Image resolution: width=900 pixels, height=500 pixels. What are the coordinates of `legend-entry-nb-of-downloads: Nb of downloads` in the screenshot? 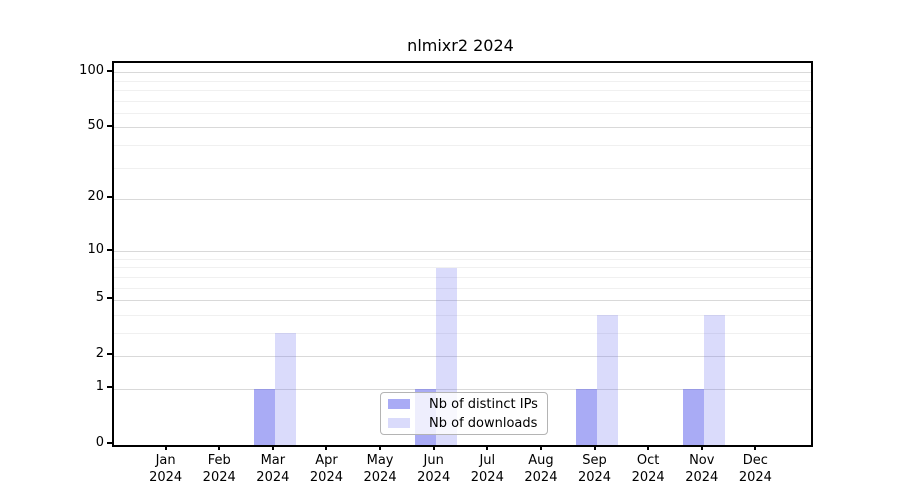 It's located at (464, 423).